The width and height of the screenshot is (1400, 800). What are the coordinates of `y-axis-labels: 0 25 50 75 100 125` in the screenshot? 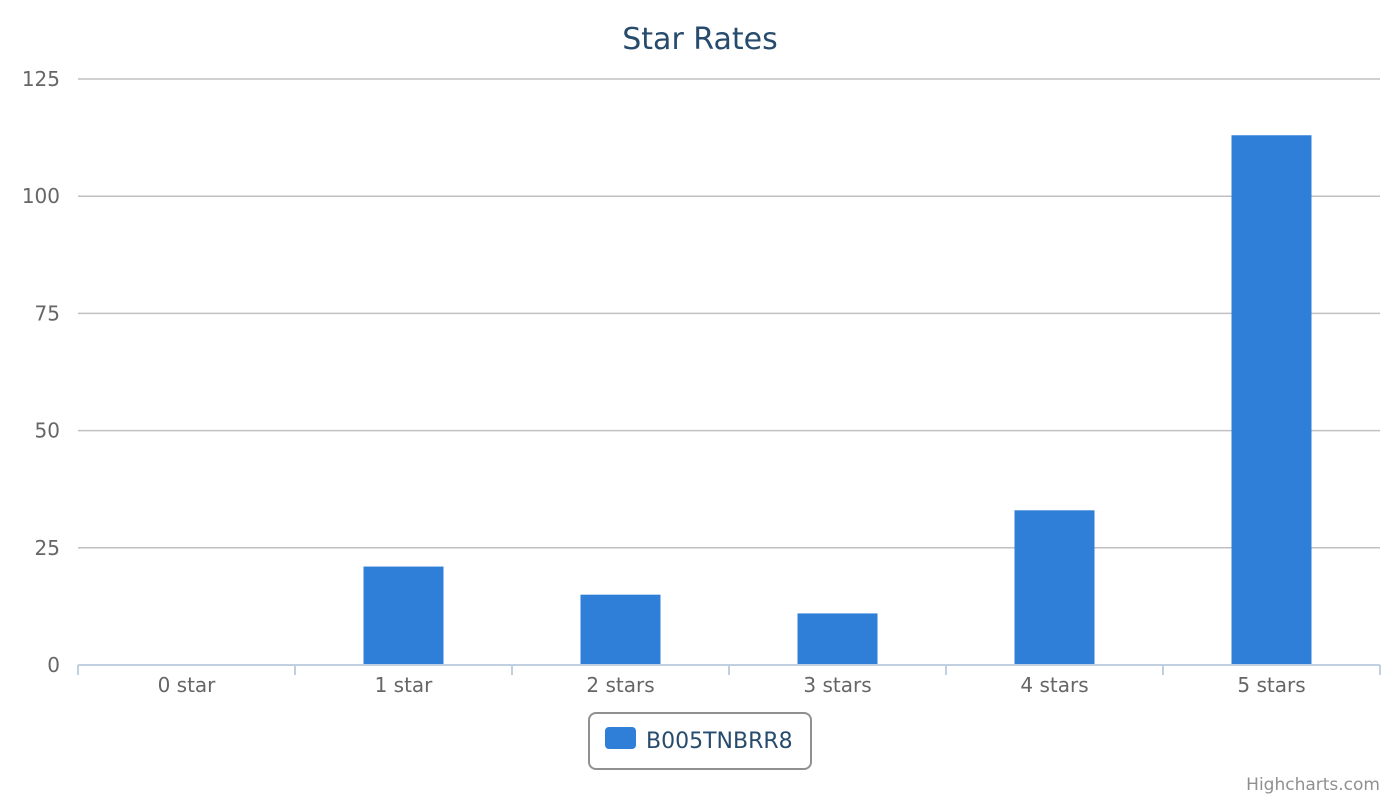 It's located at (41, 372).